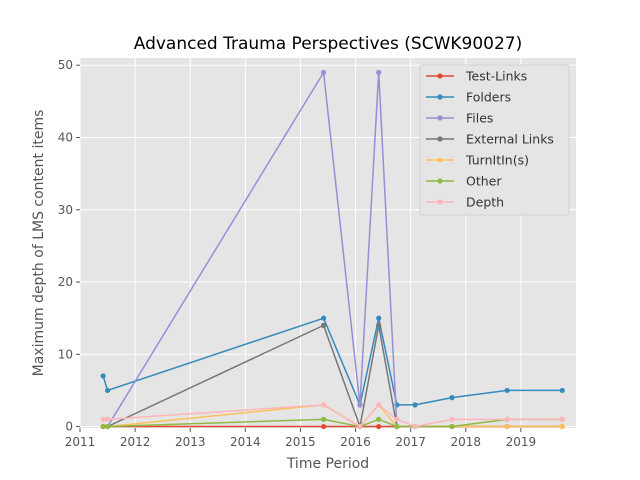  I want to click on x-tick-label: 2014, so click(245, 442).